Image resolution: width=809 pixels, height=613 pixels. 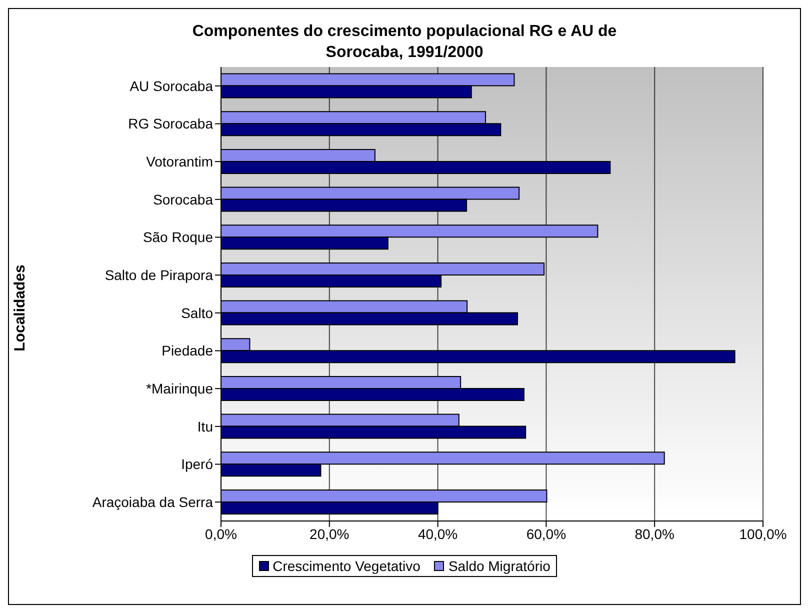 What do you see at coordinates (346, 566) in the screenshot?
I see `legend-label: Crescimento Vegetativo` at bounding box center [346, 566].